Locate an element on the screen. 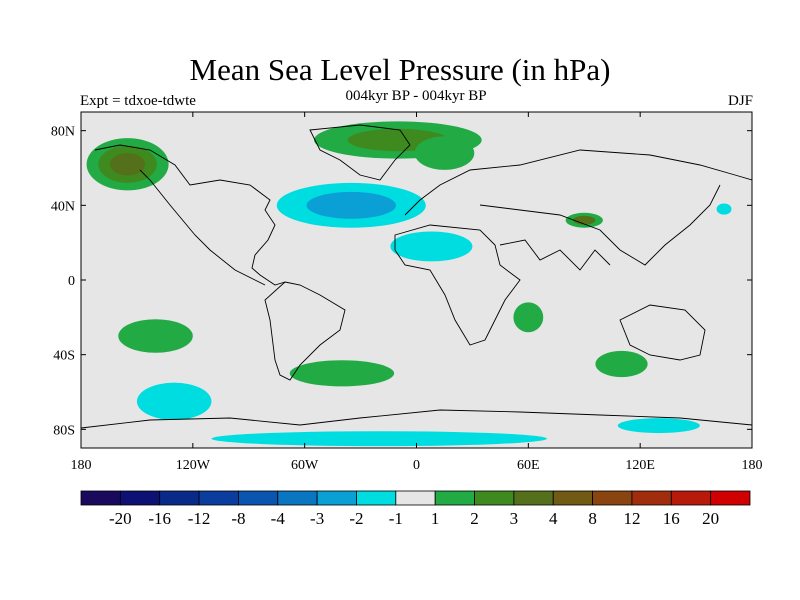  anomaly-south-atlantic-high is located at coordinates (342, 373).